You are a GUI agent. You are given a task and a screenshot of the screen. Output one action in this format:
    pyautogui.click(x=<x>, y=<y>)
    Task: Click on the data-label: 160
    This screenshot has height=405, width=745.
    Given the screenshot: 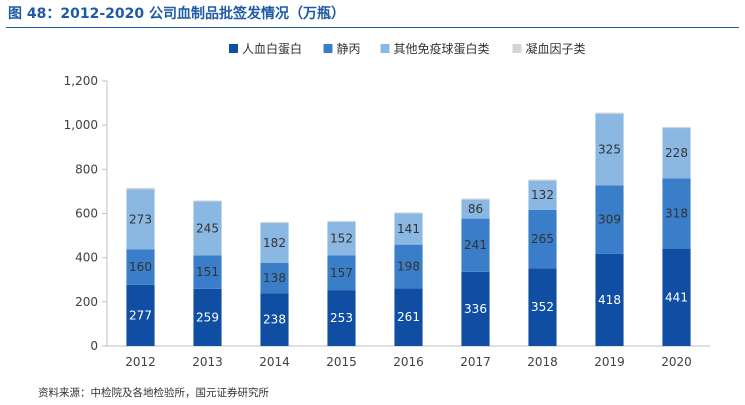 What is the action you would take?
    pyautogui.click(x=140, y=267)
    